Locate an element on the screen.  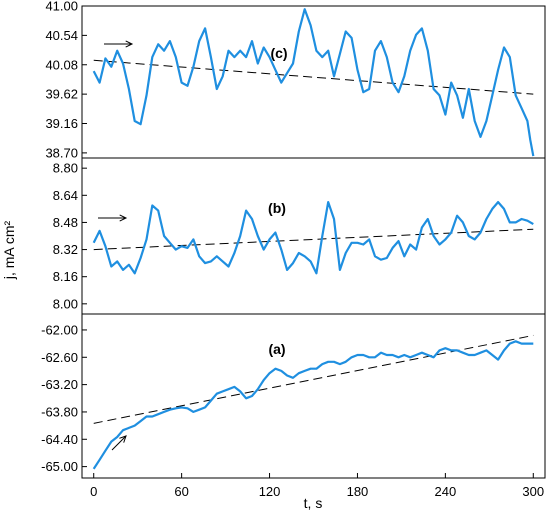
y-tick-label: 39.62 is located at coordinates (61, 94).